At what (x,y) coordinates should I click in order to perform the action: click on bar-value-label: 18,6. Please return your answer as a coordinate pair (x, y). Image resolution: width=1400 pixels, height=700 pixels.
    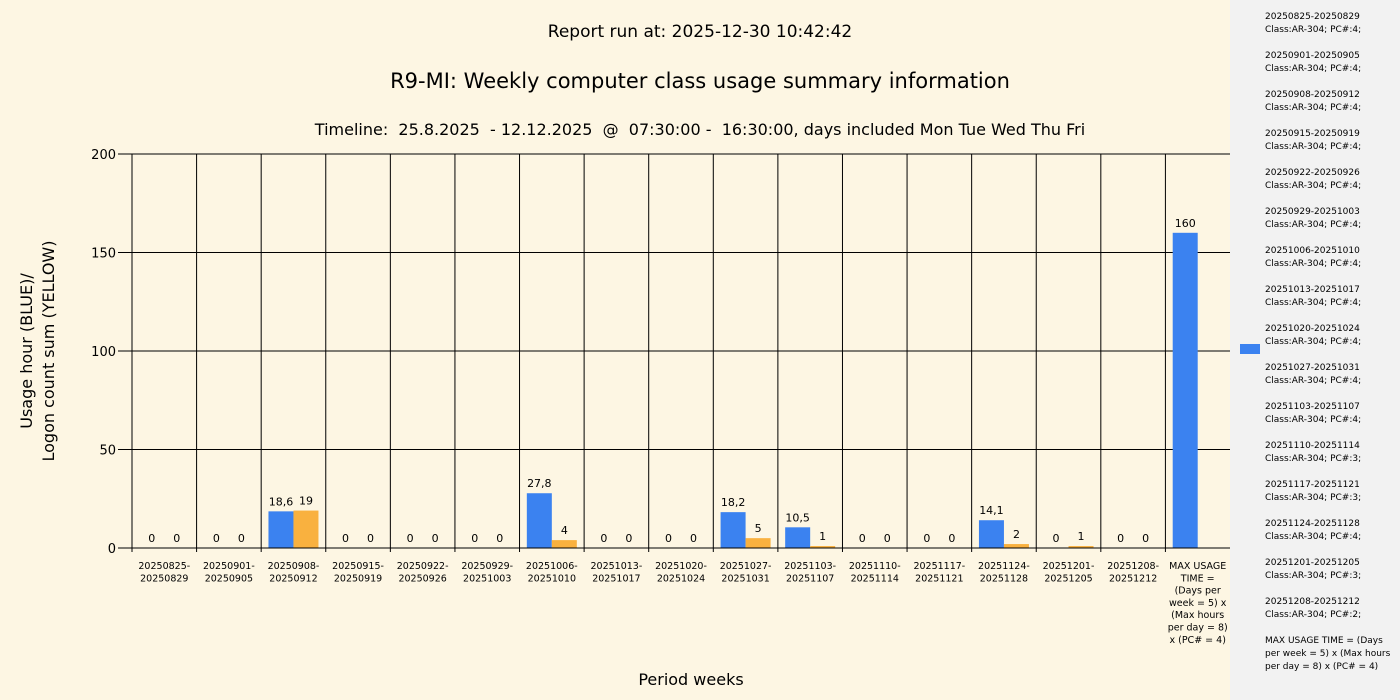
    Looking at the image, I should click on (281, 501).